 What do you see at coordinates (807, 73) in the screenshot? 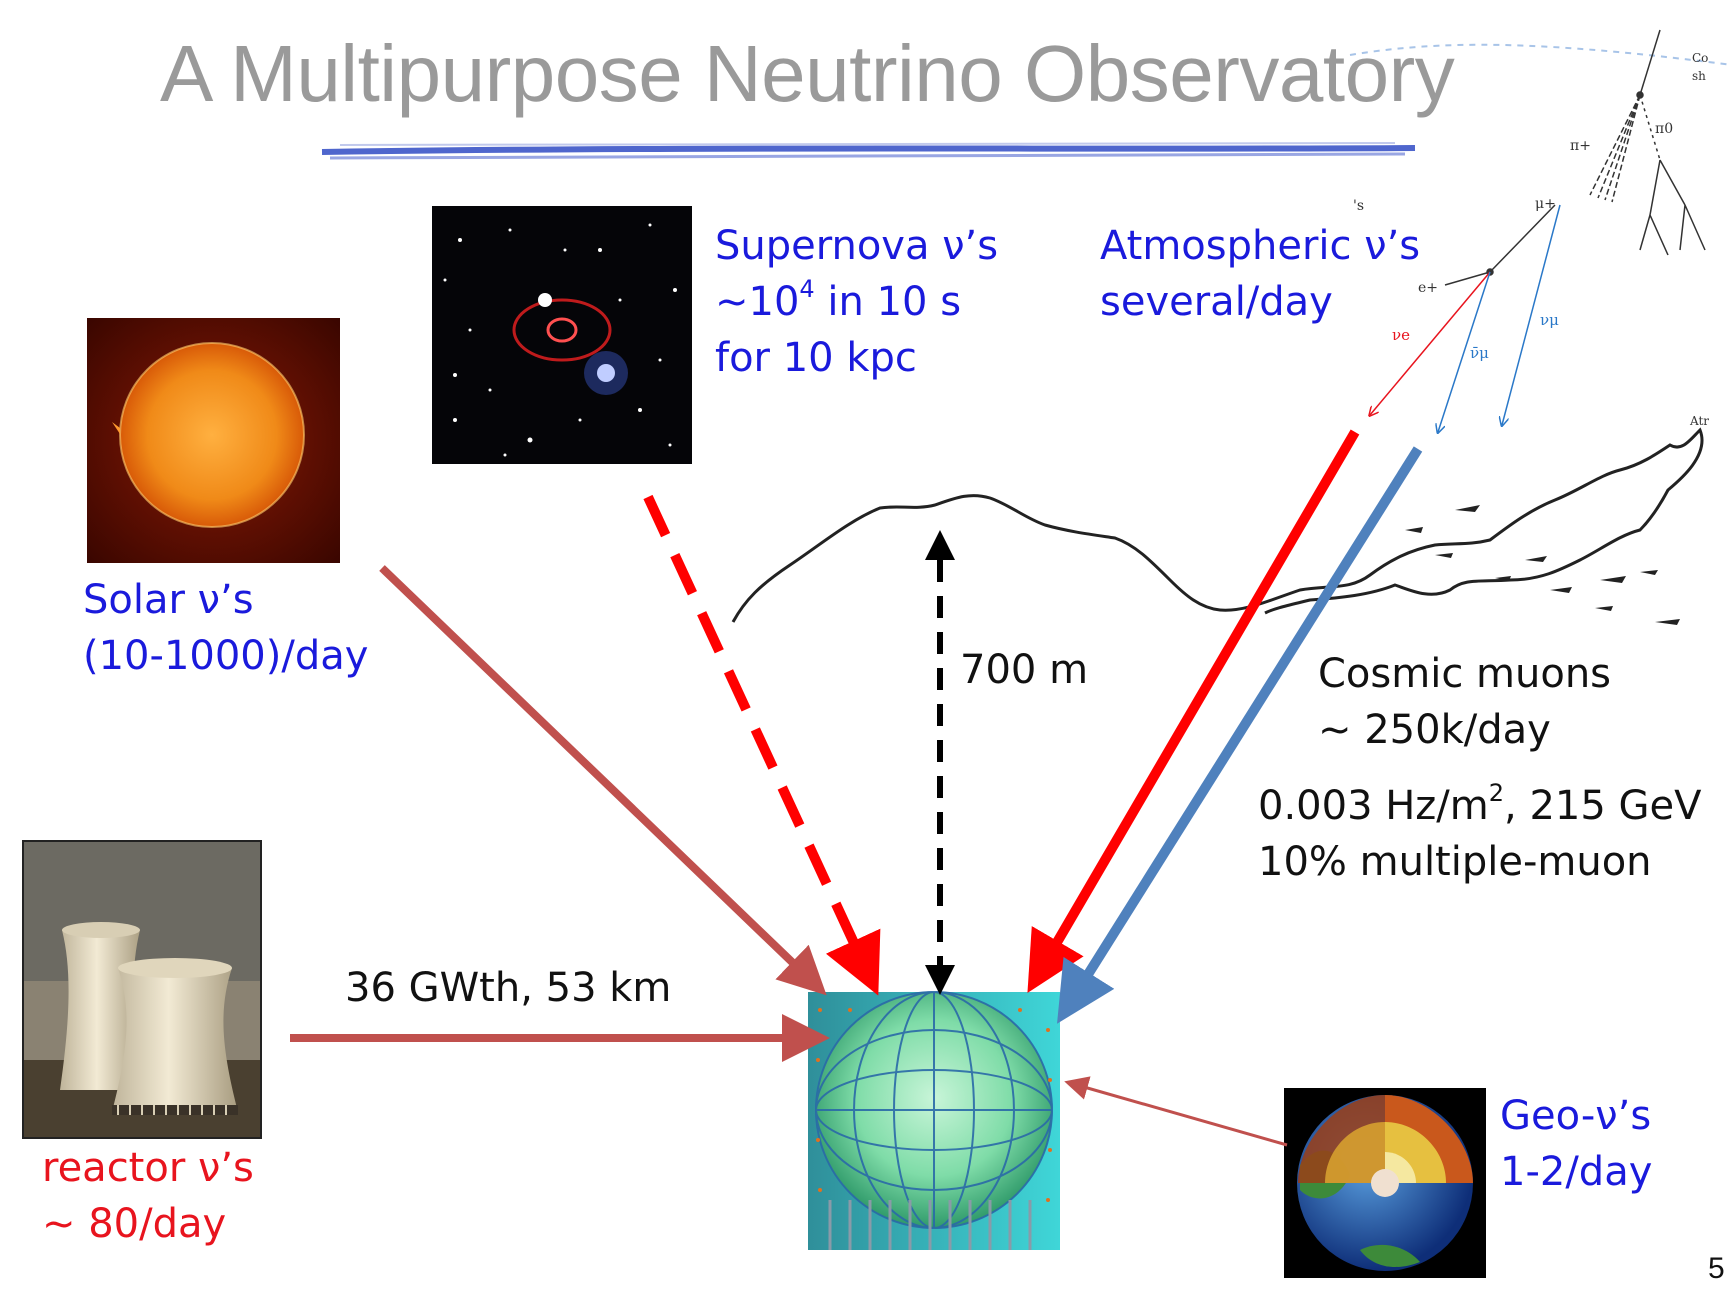
I see `slide-title: A Multipurpose Neutrino Observatory` at bounding box center [807, 73].